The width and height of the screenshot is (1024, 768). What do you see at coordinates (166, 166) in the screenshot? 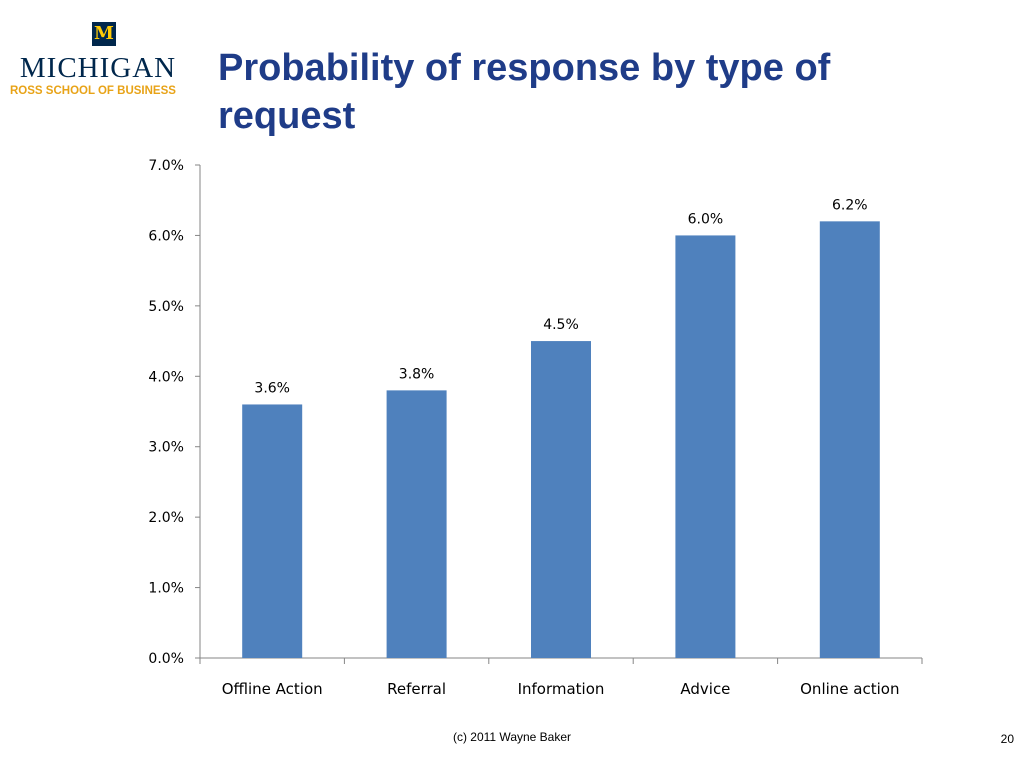
I see `y-tick-label: 7.0%` at bounding box center [166, 166].